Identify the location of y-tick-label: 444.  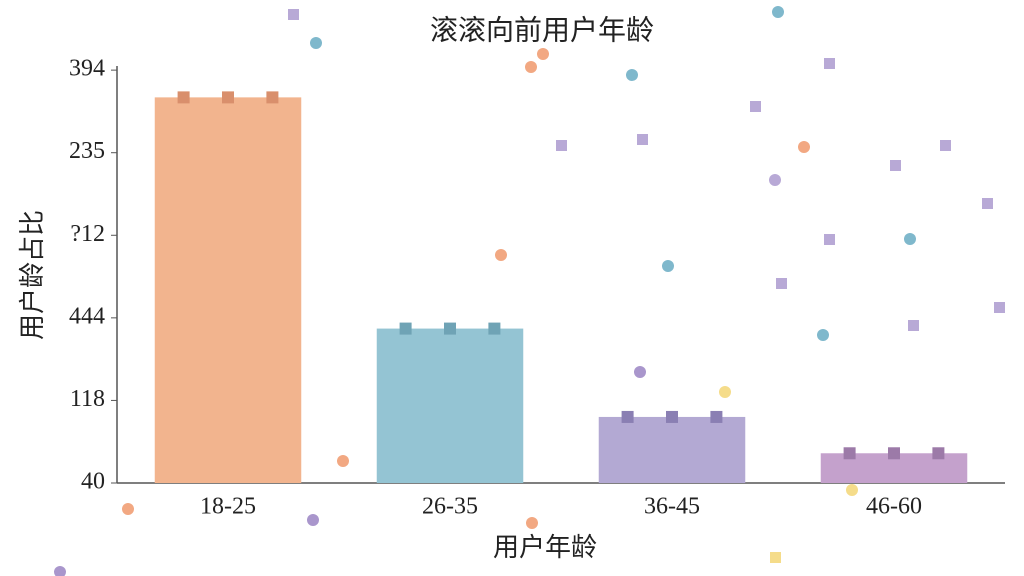
(87, 316).